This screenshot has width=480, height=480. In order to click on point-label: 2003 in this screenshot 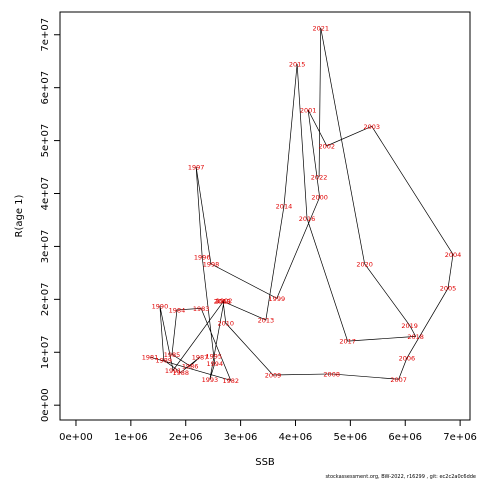, I will do `click(371, 127)`.